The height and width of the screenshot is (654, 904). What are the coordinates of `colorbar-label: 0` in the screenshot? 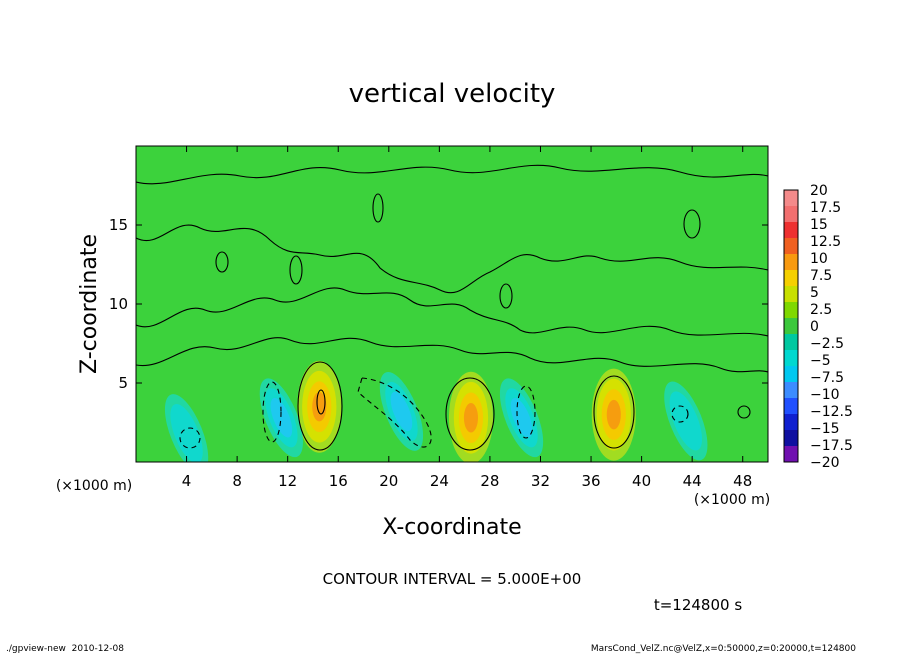 It's located at (814, 327).